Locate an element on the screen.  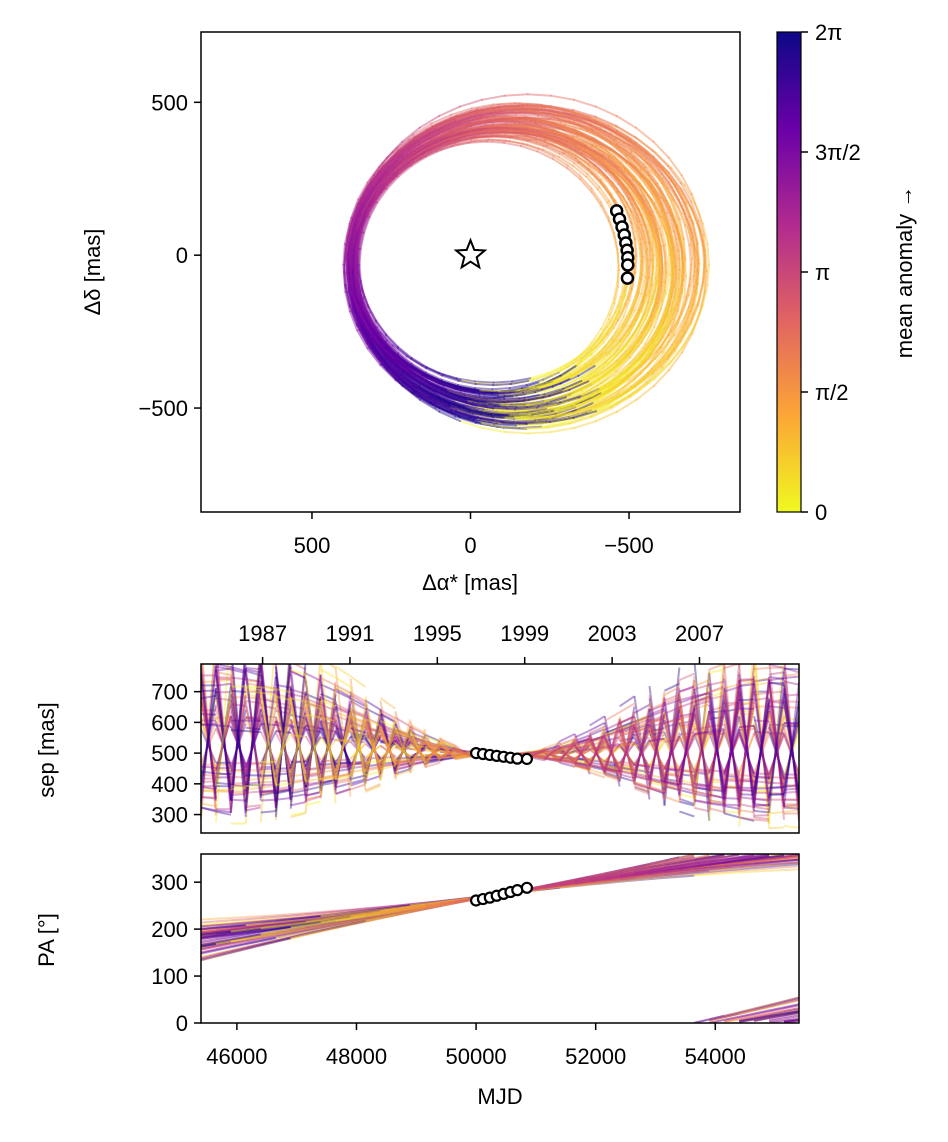
sky-y-axis-ticks: 5000−500 is located at coordinates (169, 255).